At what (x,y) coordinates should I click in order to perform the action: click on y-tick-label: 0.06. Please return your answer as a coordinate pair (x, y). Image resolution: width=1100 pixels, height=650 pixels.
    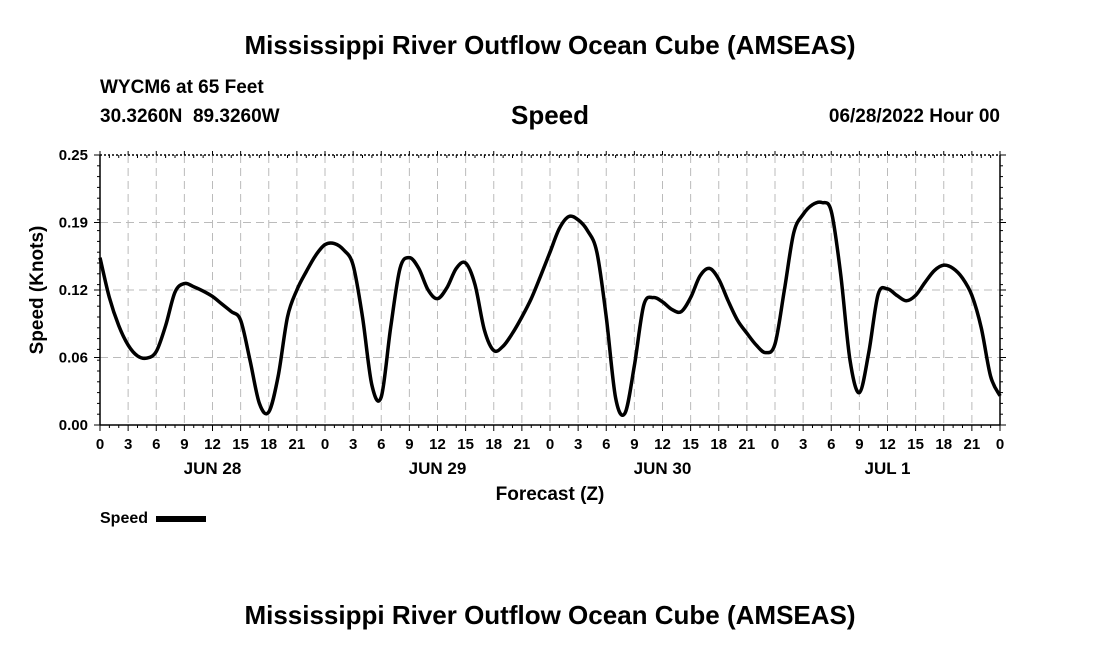
    Looking at the image, I should click on (73, 358).